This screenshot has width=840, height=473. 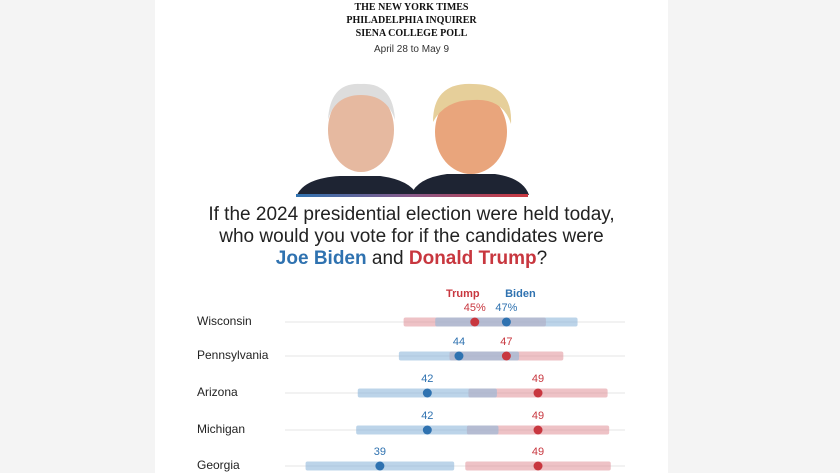 What do you see at coordinates (412, 195) in the screenshot?
I see `portrait-underline` at bounding box center [412, 195].